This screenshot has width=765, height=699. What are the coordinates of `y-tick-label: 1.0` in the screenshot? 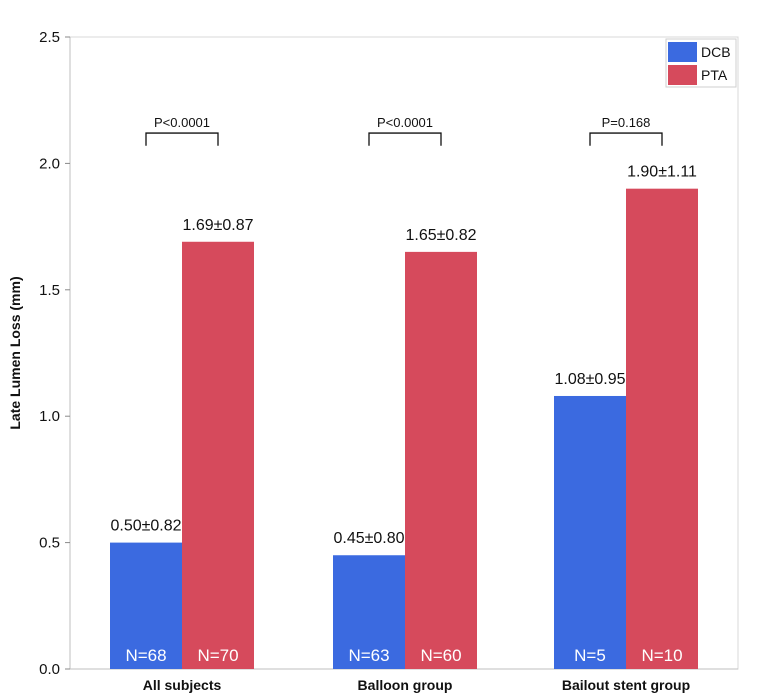 It's located at (49, 416).